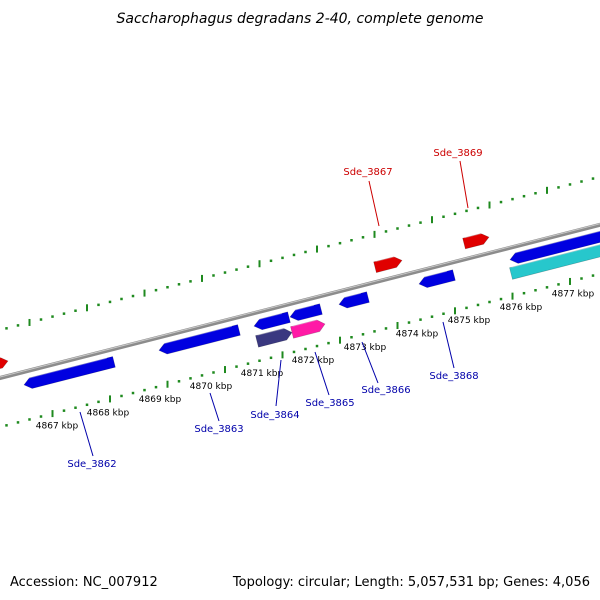 The width and height of the screenshot is (600, 600). I want to click on dark-feature-shine, so click(271, 331).